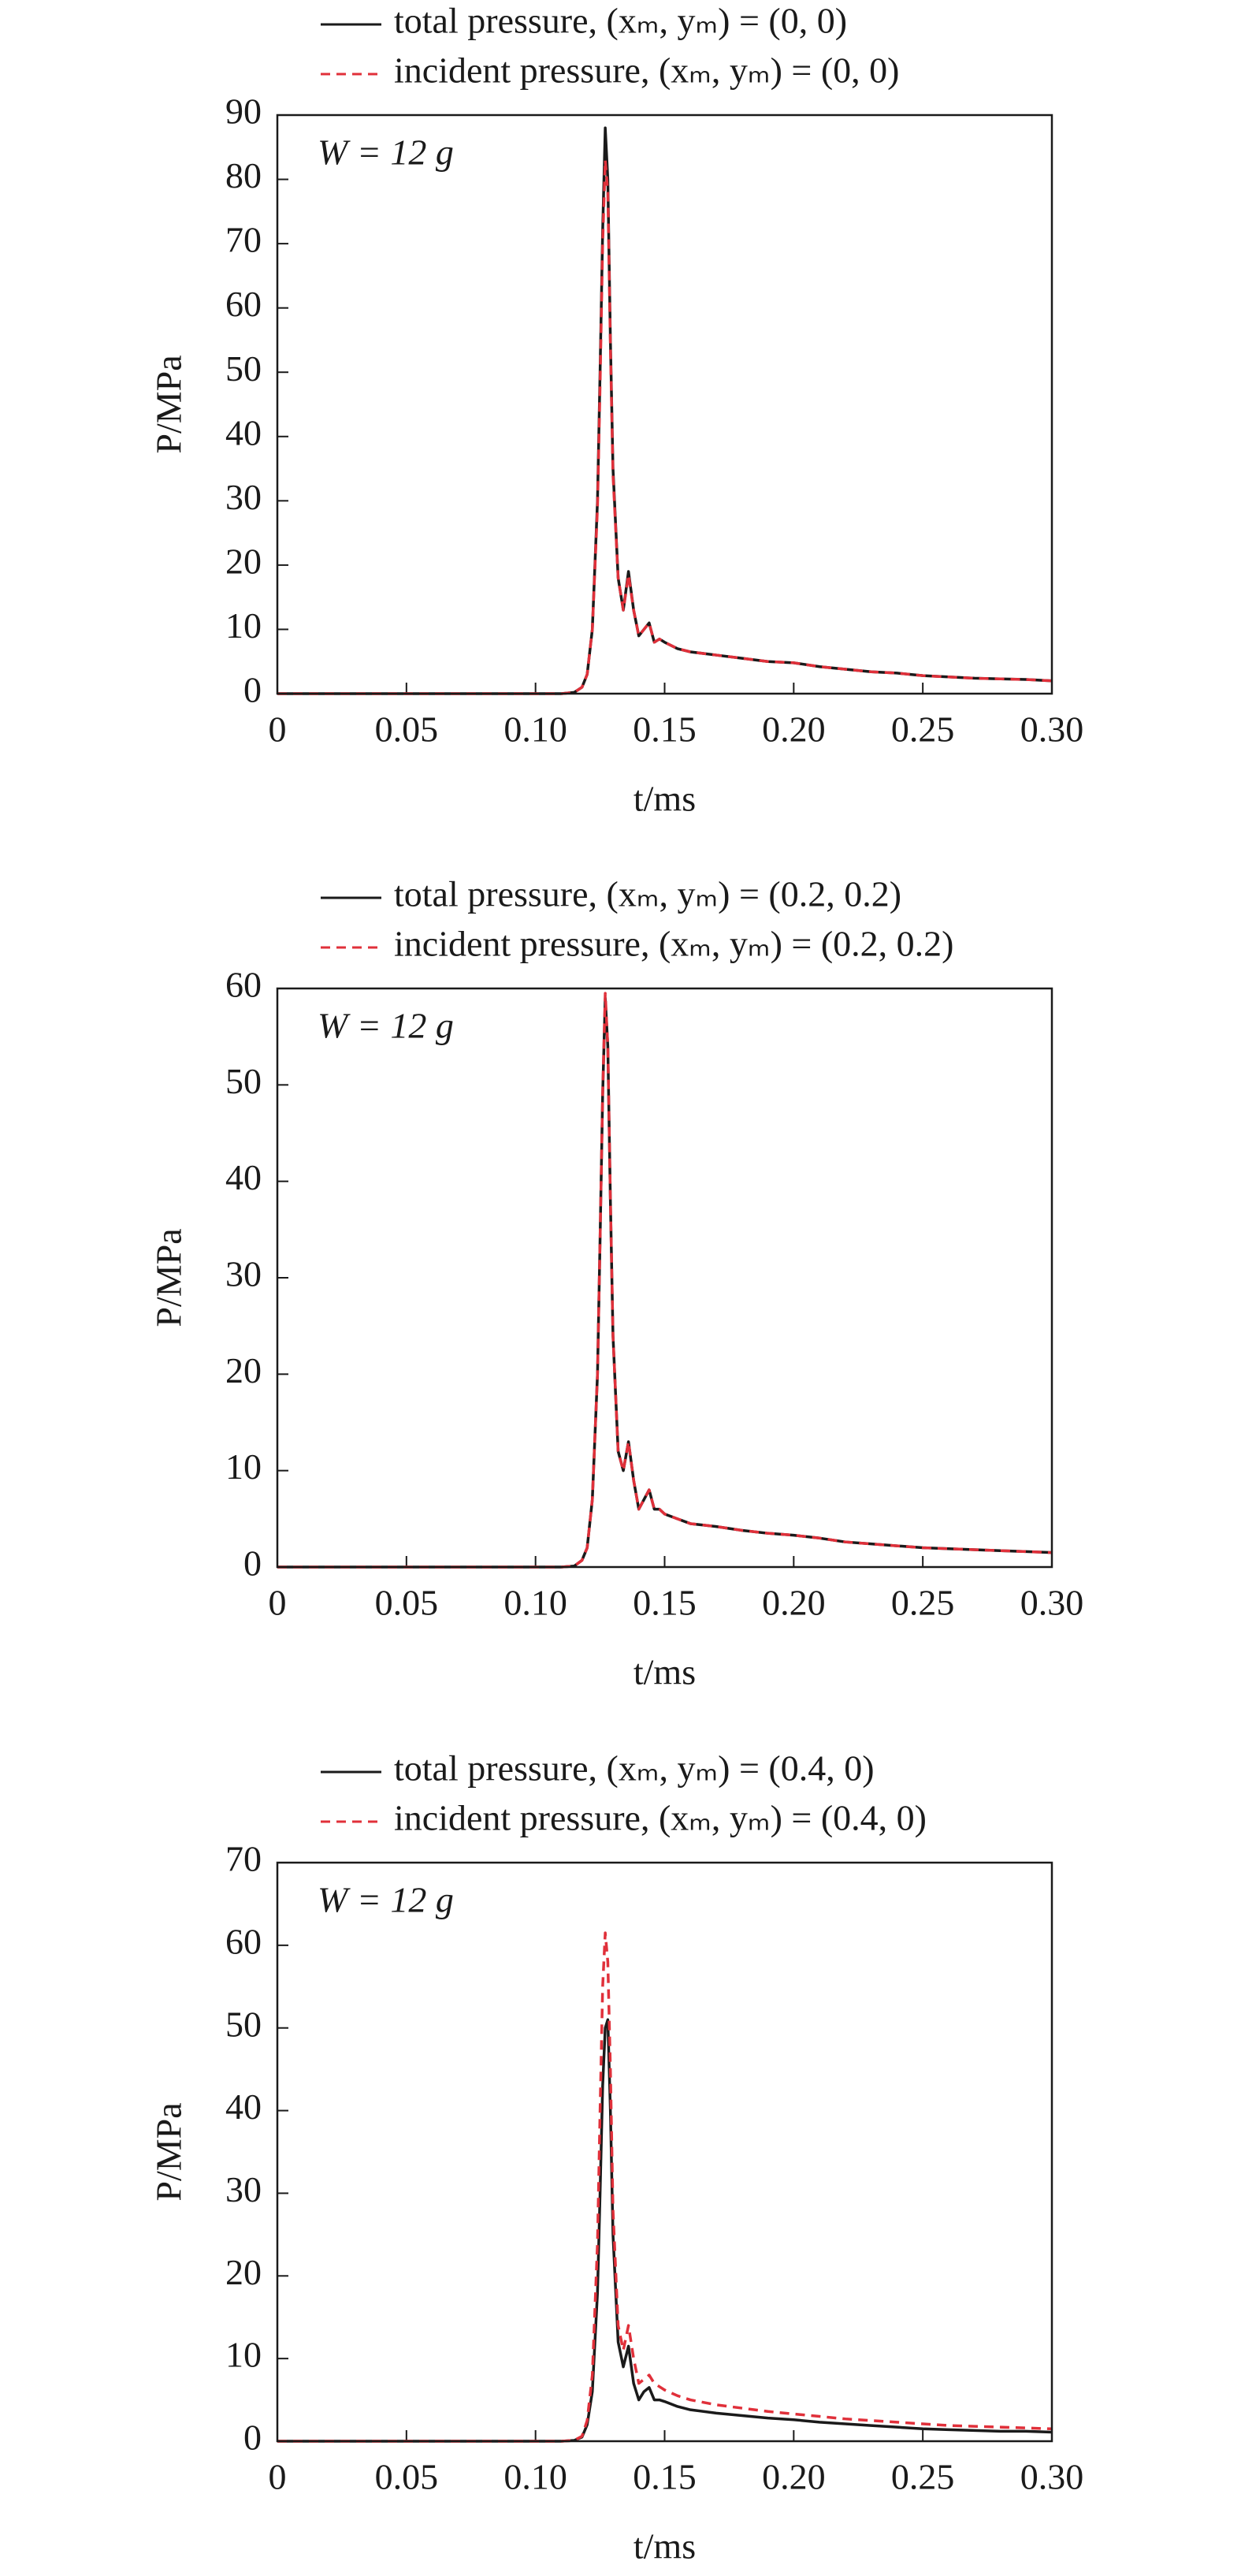 The width and height of the screenshot is (1241, 2576). I want to click on legend-label: total pressure, (xₘ, yₘ) = (0.4, 0), so click(634, 1768).